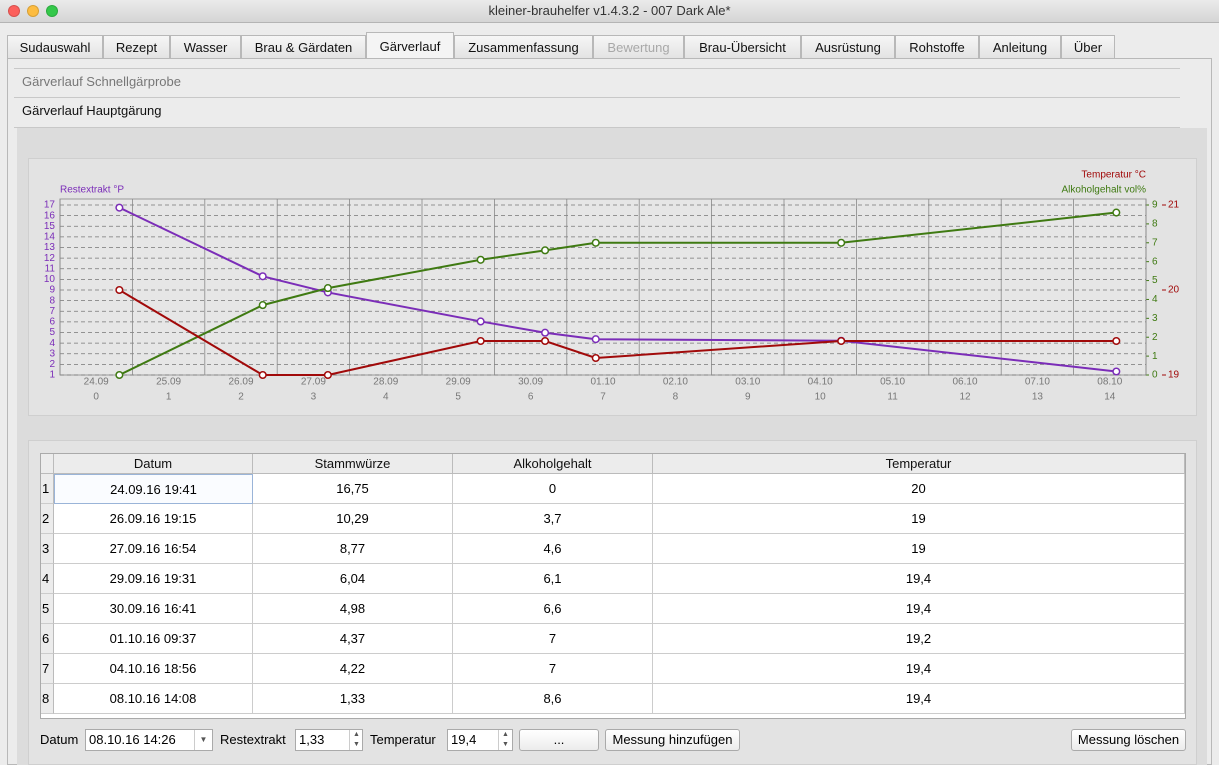 The height and width of the screenshot is (765, 1219). What do you see at coordinates (153, 464) in the screenshot?
I see `column-header: Datum` at bounding box center [153, 464].